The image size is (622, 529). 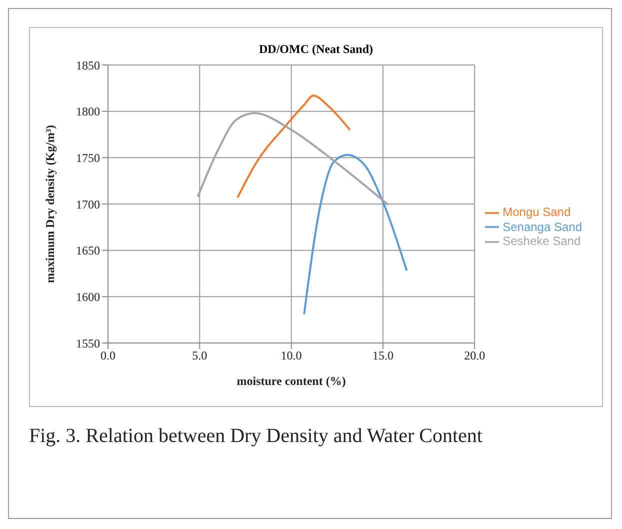 What do you see at coordinates (88, 297) in the screenshot?
I see `y-tick-label: 1600` at bounding box center [88, 297].